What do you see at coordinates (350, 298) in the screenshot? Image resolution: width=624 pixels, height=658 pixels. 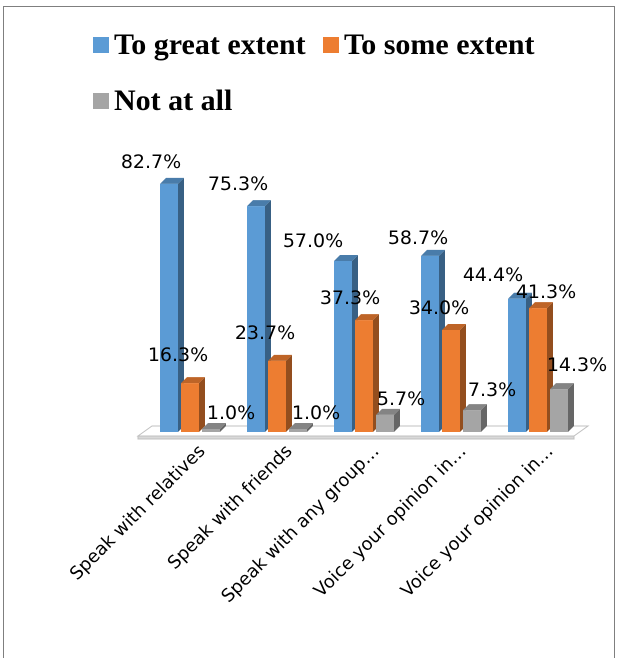 I see `data-label-some-extent-2: 37.3%` at bounding box center [350, 298].